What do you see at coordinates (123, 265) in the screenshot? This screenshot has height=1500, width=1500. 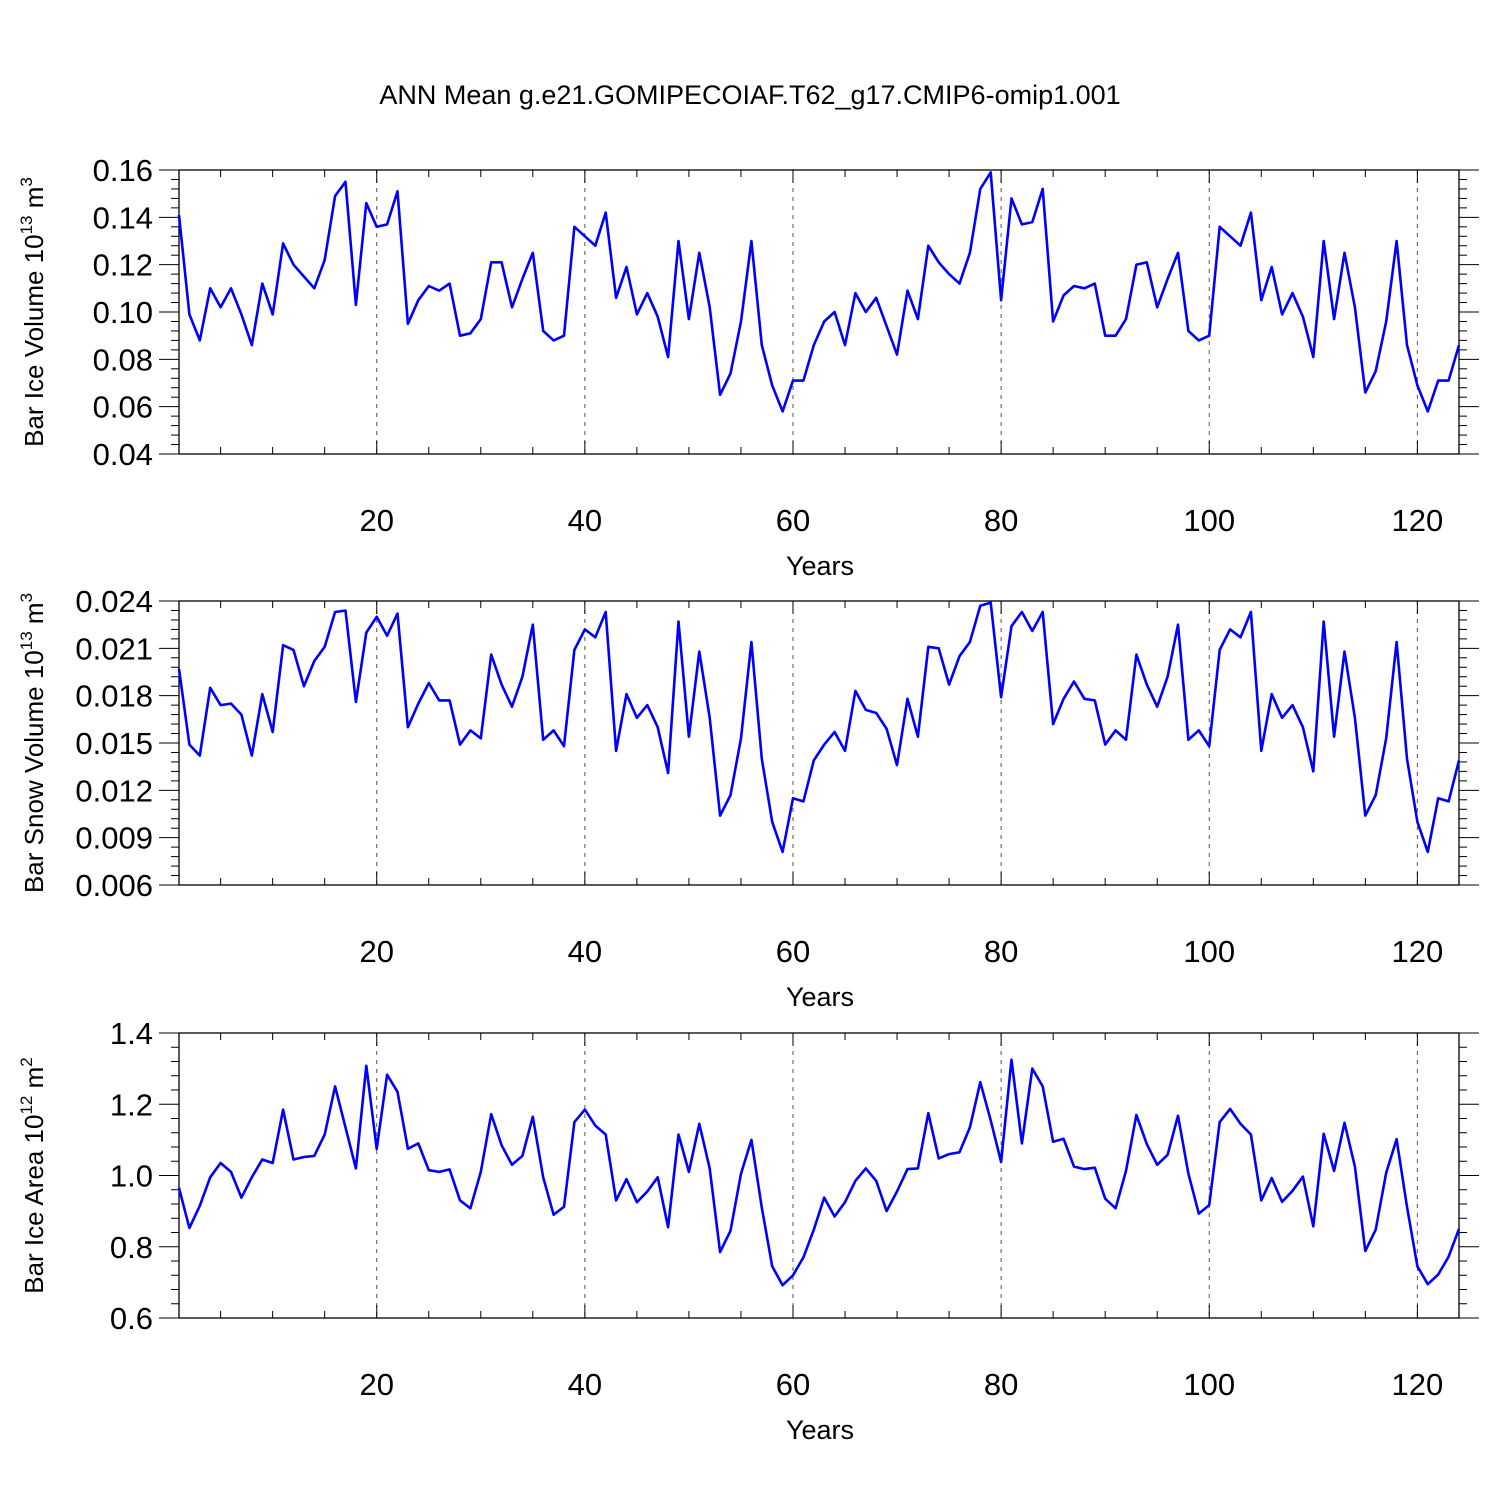 I see `y-tick-label: 0.12` at bounding box center [123, 265].